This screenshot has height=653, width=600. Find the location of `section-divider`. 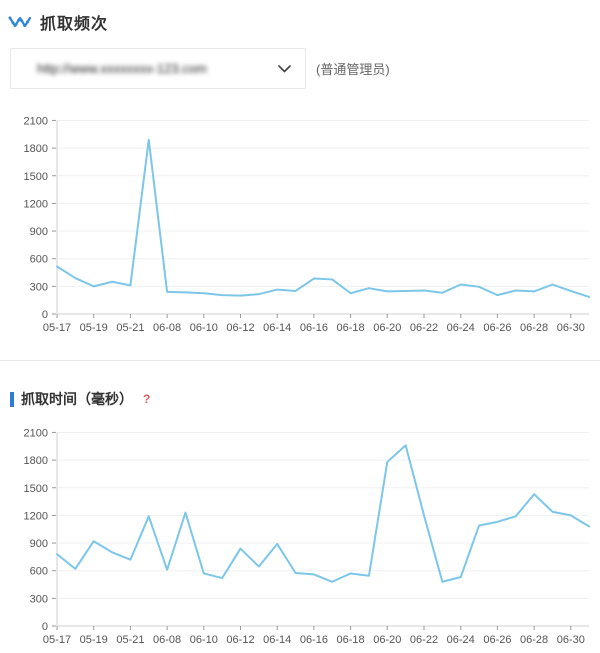

section-divider is located at coordinates (300, 360).